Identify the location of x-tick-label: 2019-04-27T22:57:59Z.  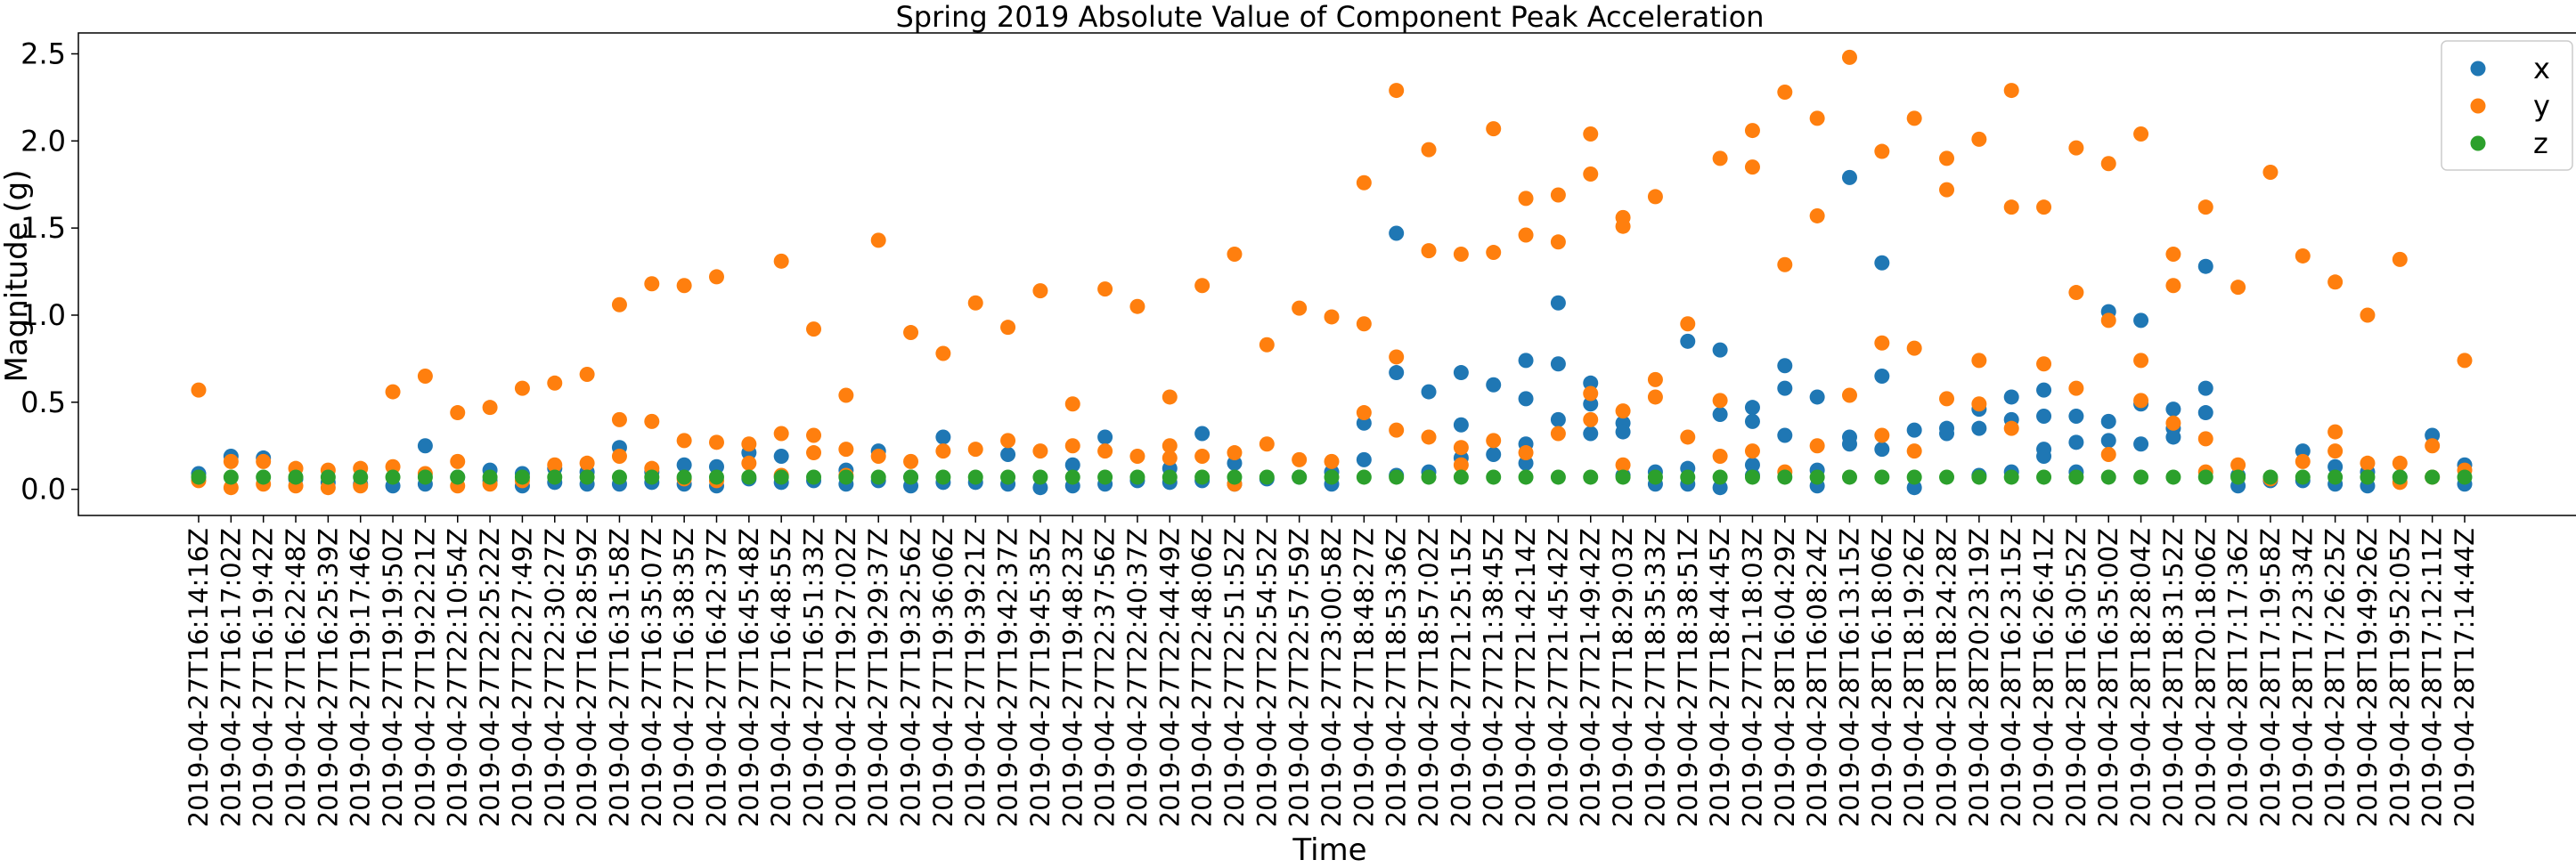
(1299, 677).